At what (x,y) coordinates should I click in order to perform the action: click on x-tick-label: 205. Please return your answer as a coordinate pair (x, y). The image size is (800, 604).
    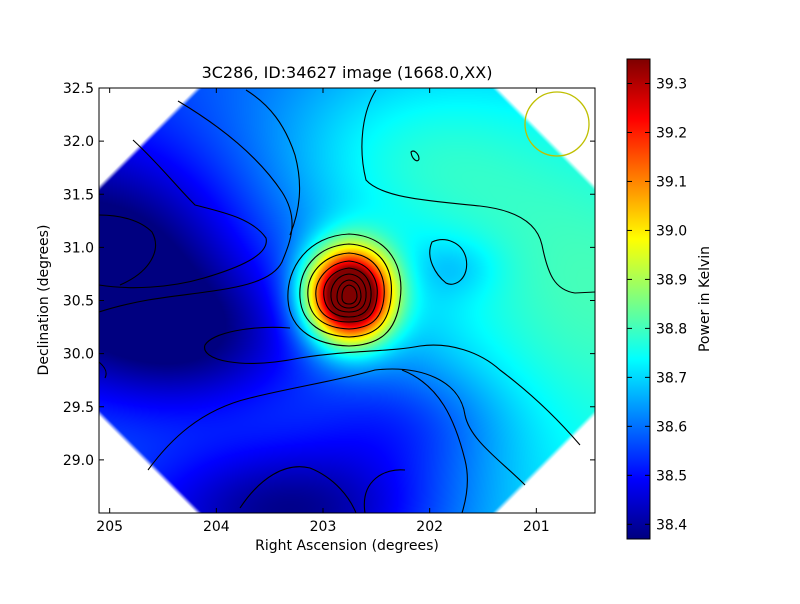
    Looking at the image, I should click on (109, 527).